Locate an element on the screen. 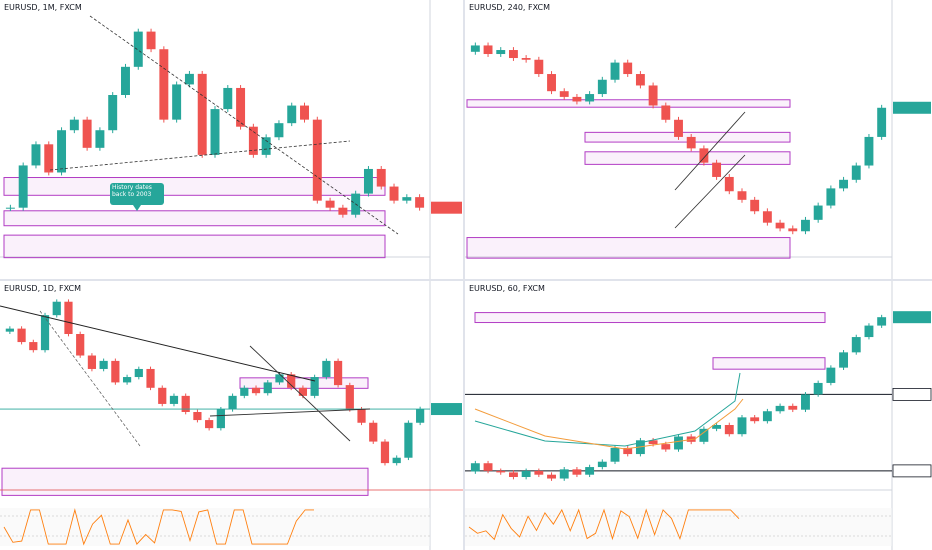 This screenshot has height=550, width=932. rsi-pane is located at coordinates (678, 527).